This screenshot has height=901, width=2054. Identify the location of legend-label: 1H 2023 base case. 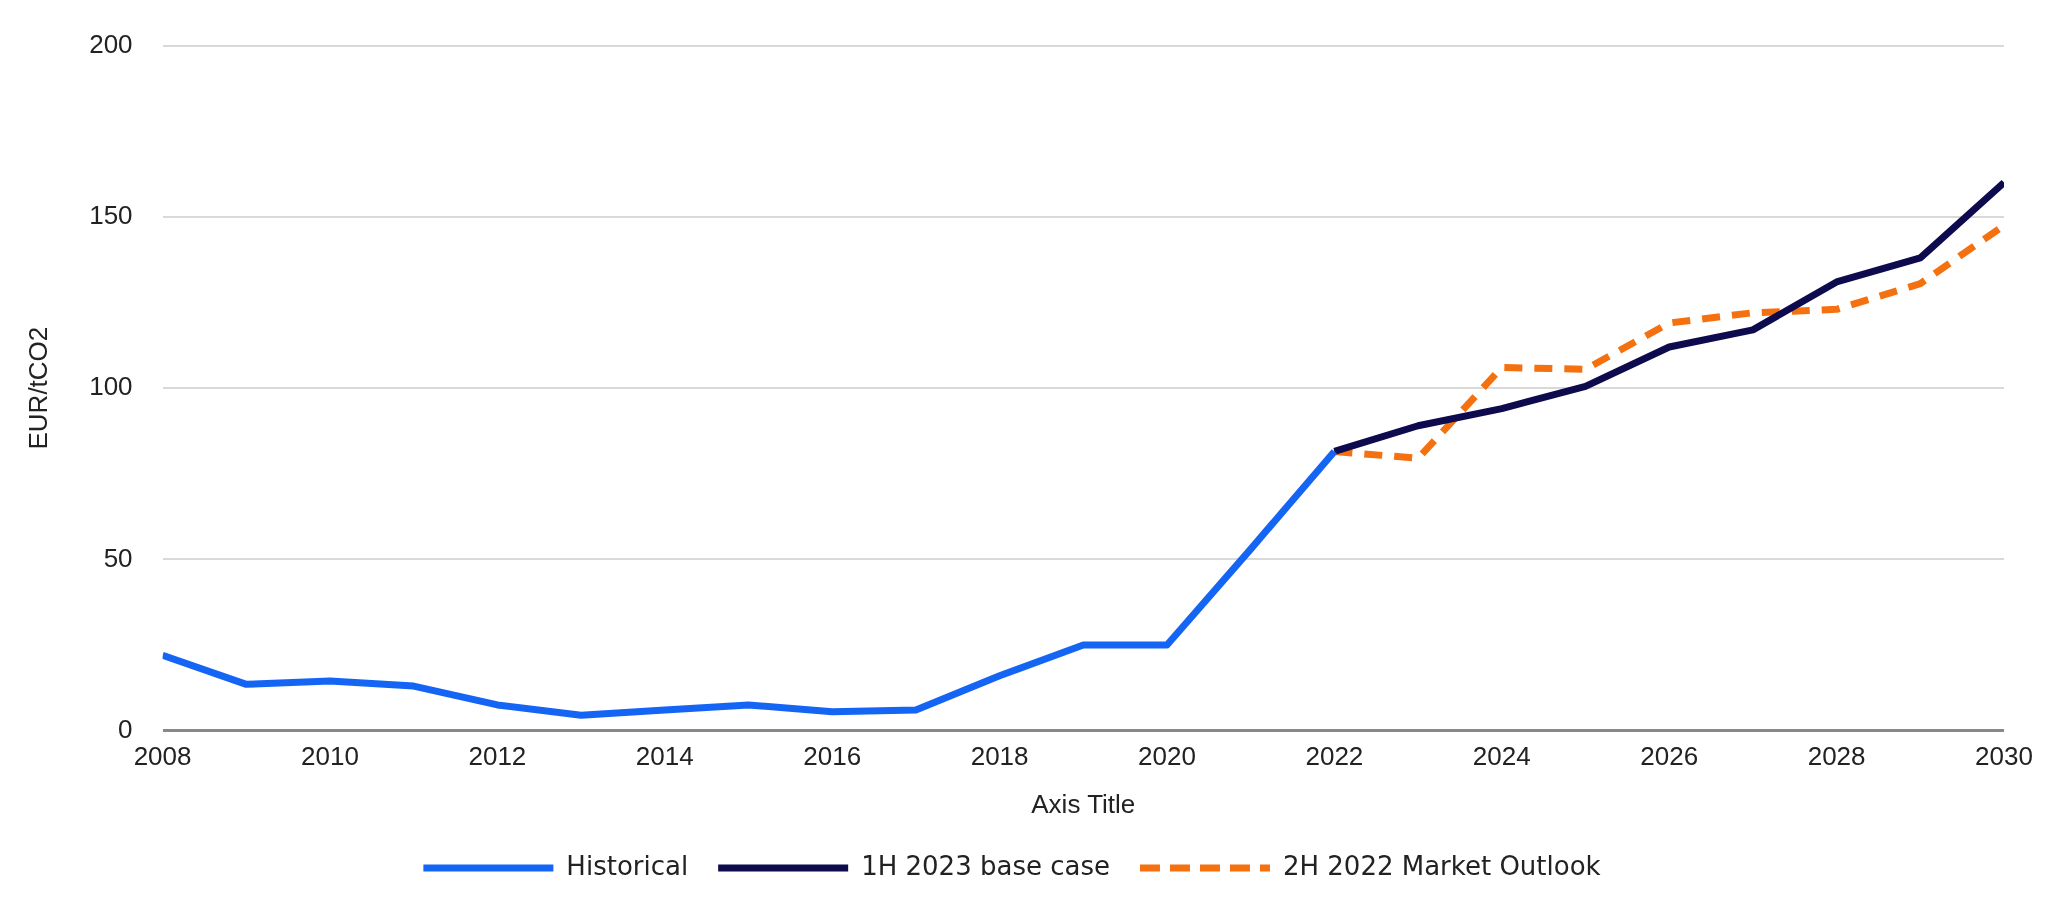
(985, 865).